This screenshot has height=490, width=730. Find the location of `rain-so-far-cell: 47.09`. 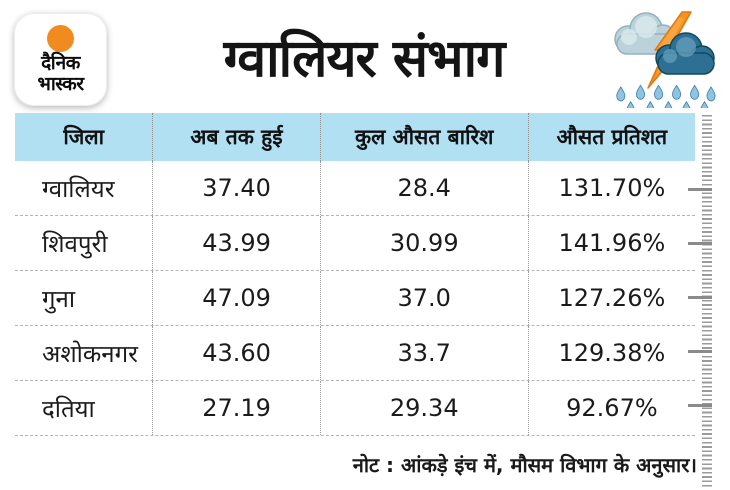

rain-so-far-cell: 47.09 is located at coordinates (235, 298).